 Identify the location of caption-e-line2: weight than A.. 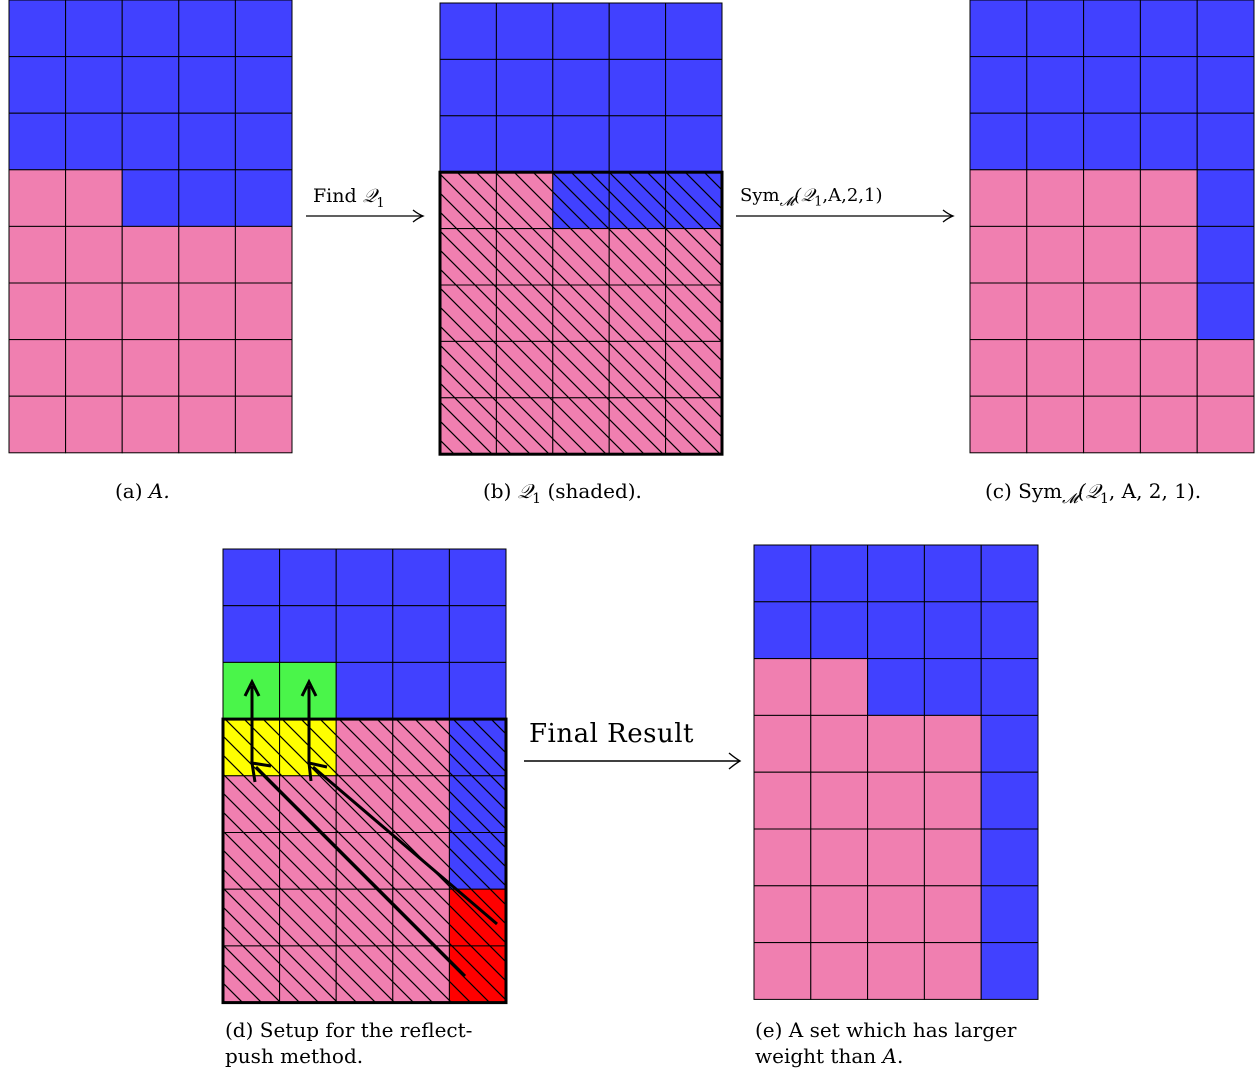
(885, 1056).